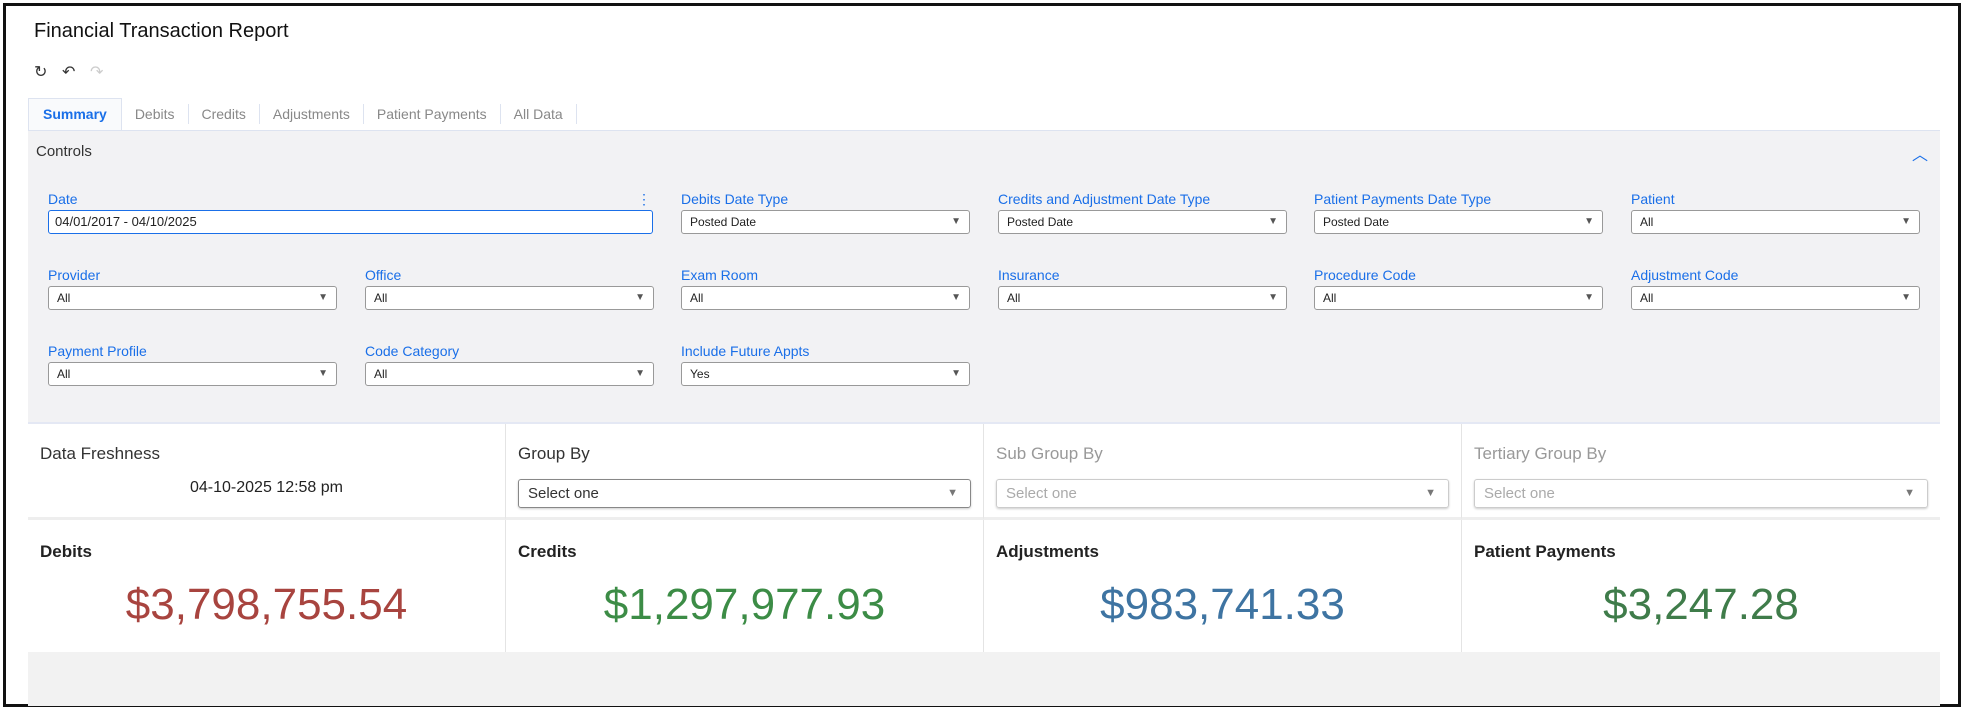 The height and width of the screenshot is (712, 1966). What do you see at coordinates (63, 199) in the screenshot?
I see `date-label: Date` at bounding box center [63, 199].